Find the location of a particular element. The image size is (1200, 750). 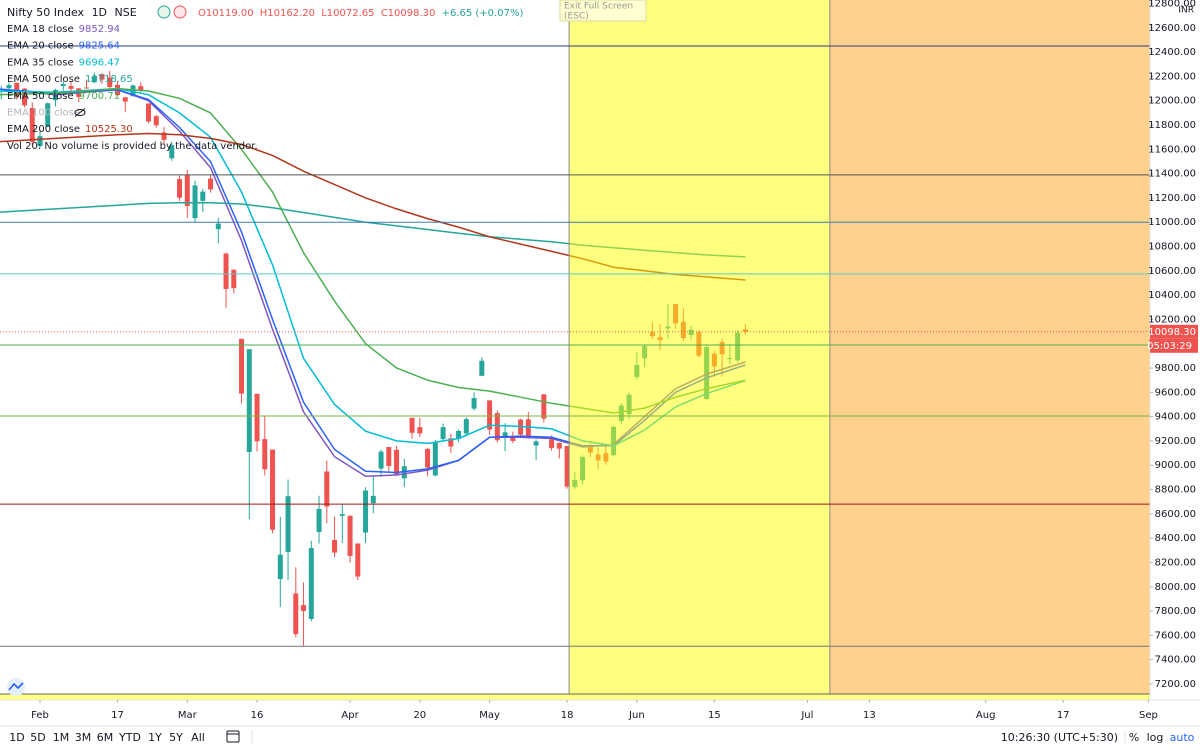

range-button: 1Y is located at coordinates (155, 737).